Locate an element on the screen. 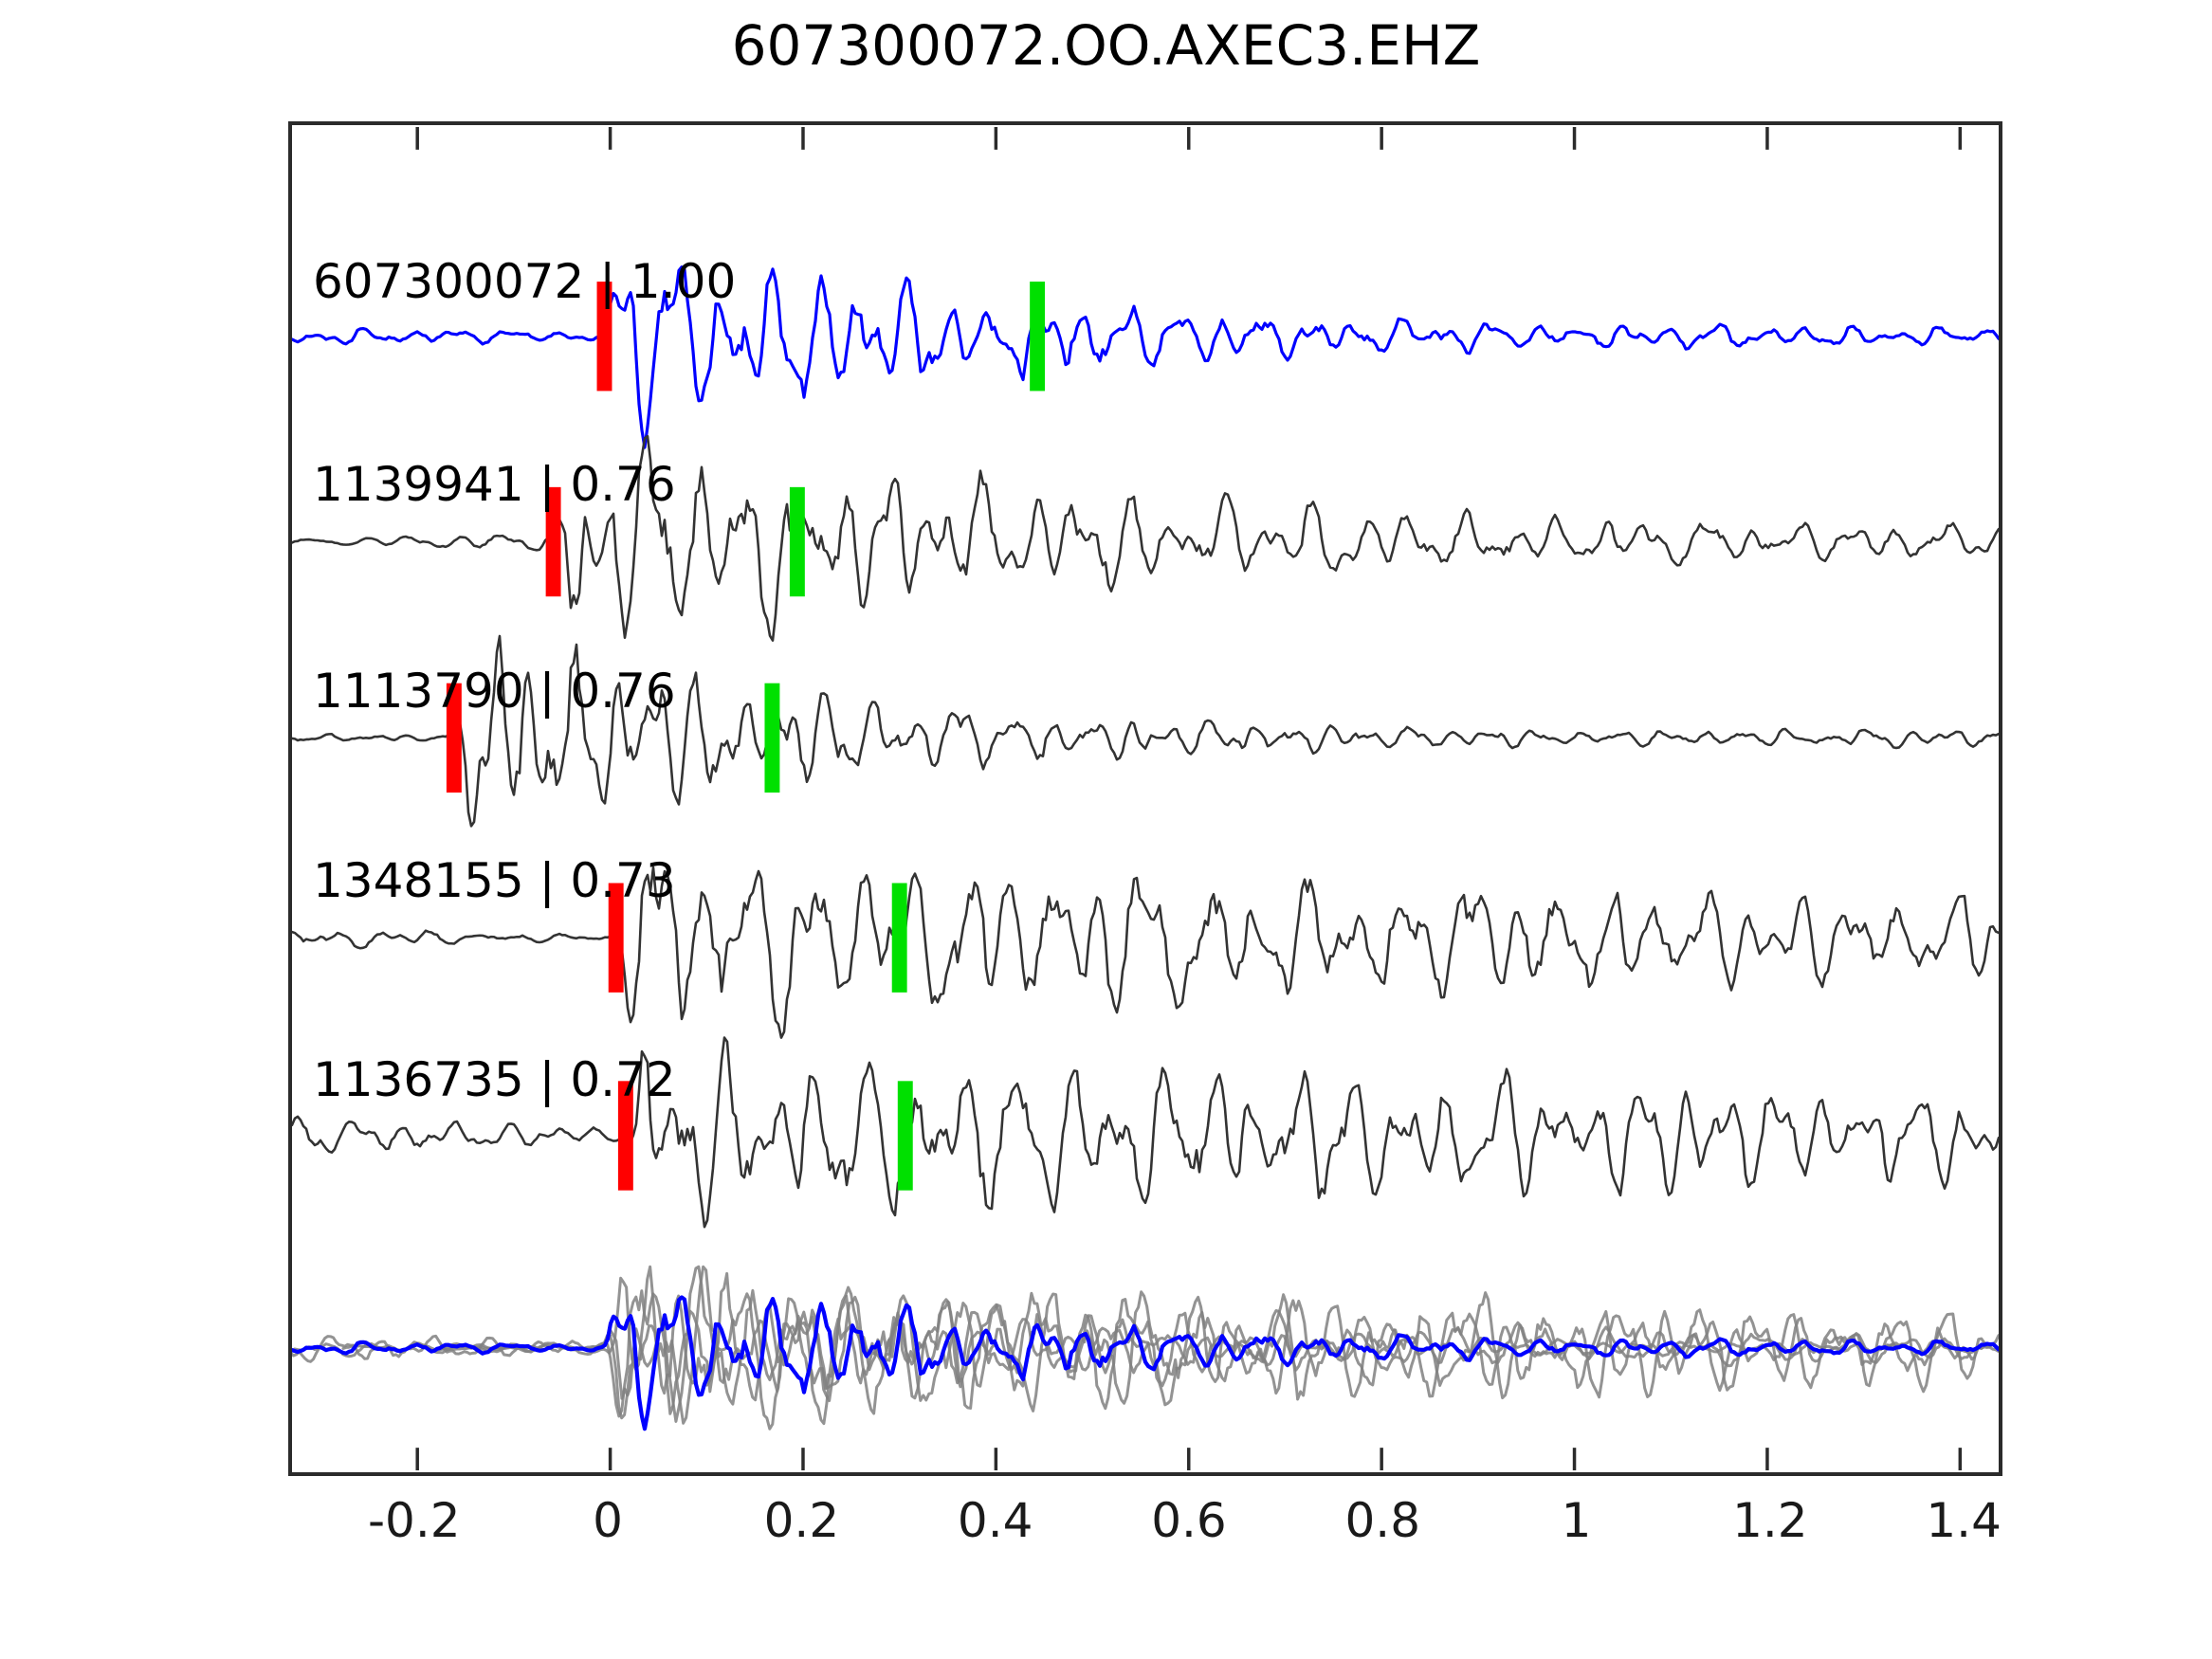  trace-label-607300072: 607300072 | 1.00 is located at coordinates (525, 281).